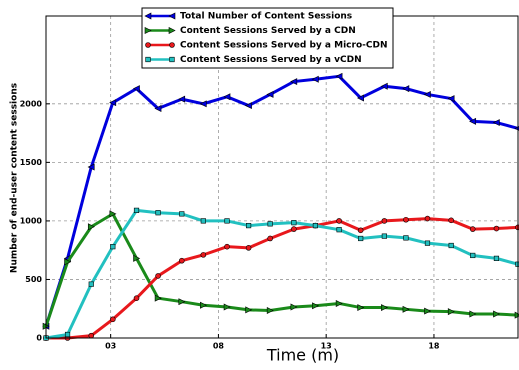 This screenshot has height=370, width=519. I want to click on y-tick-label: 1500, so click(31, 162).